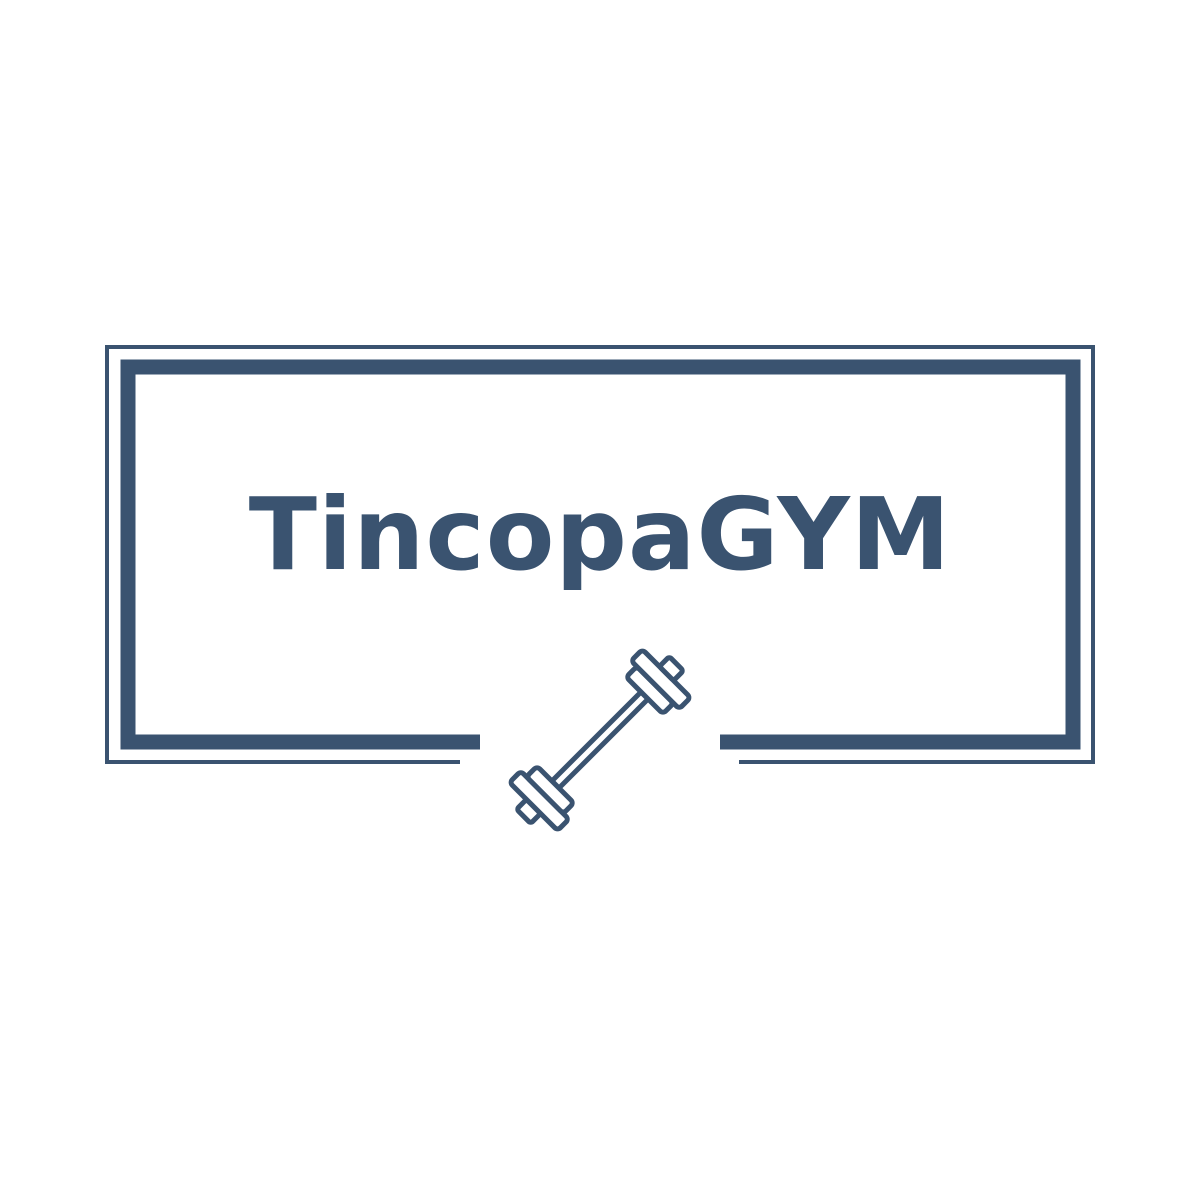  What do you see at coordinates (600, 534) in the screenshot?
I see `brand-name: TincopaGYM` at bounding box center [600, 534].